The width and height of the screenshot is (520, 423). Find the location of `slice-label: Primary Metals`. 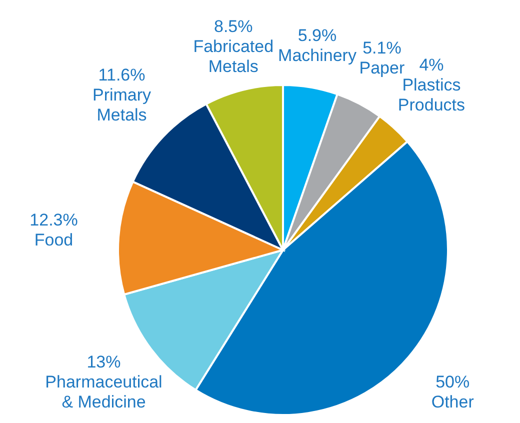

slice-label: Primary Metals is located at coordinates (122, 105).